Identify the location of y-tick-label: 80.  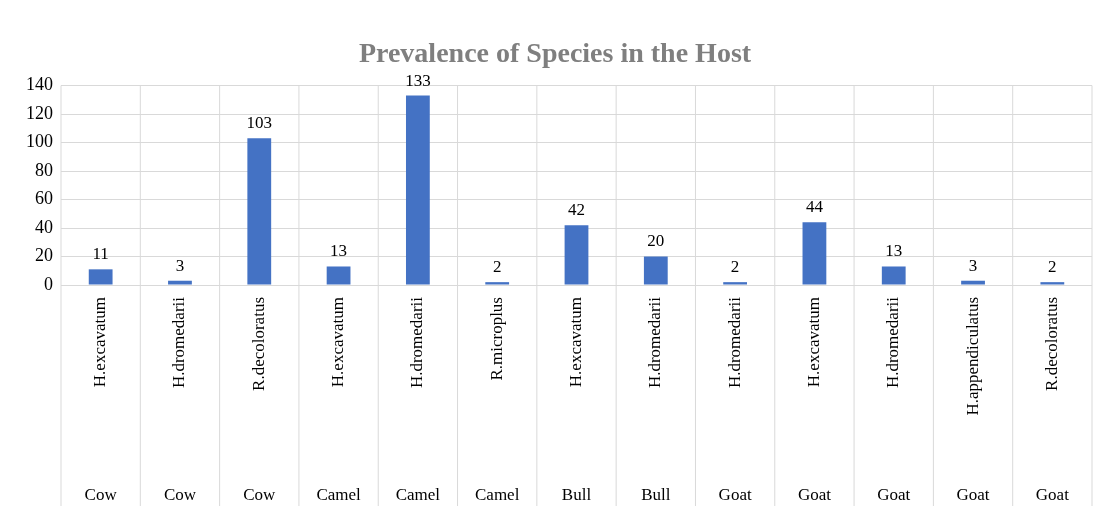
(44, 169).